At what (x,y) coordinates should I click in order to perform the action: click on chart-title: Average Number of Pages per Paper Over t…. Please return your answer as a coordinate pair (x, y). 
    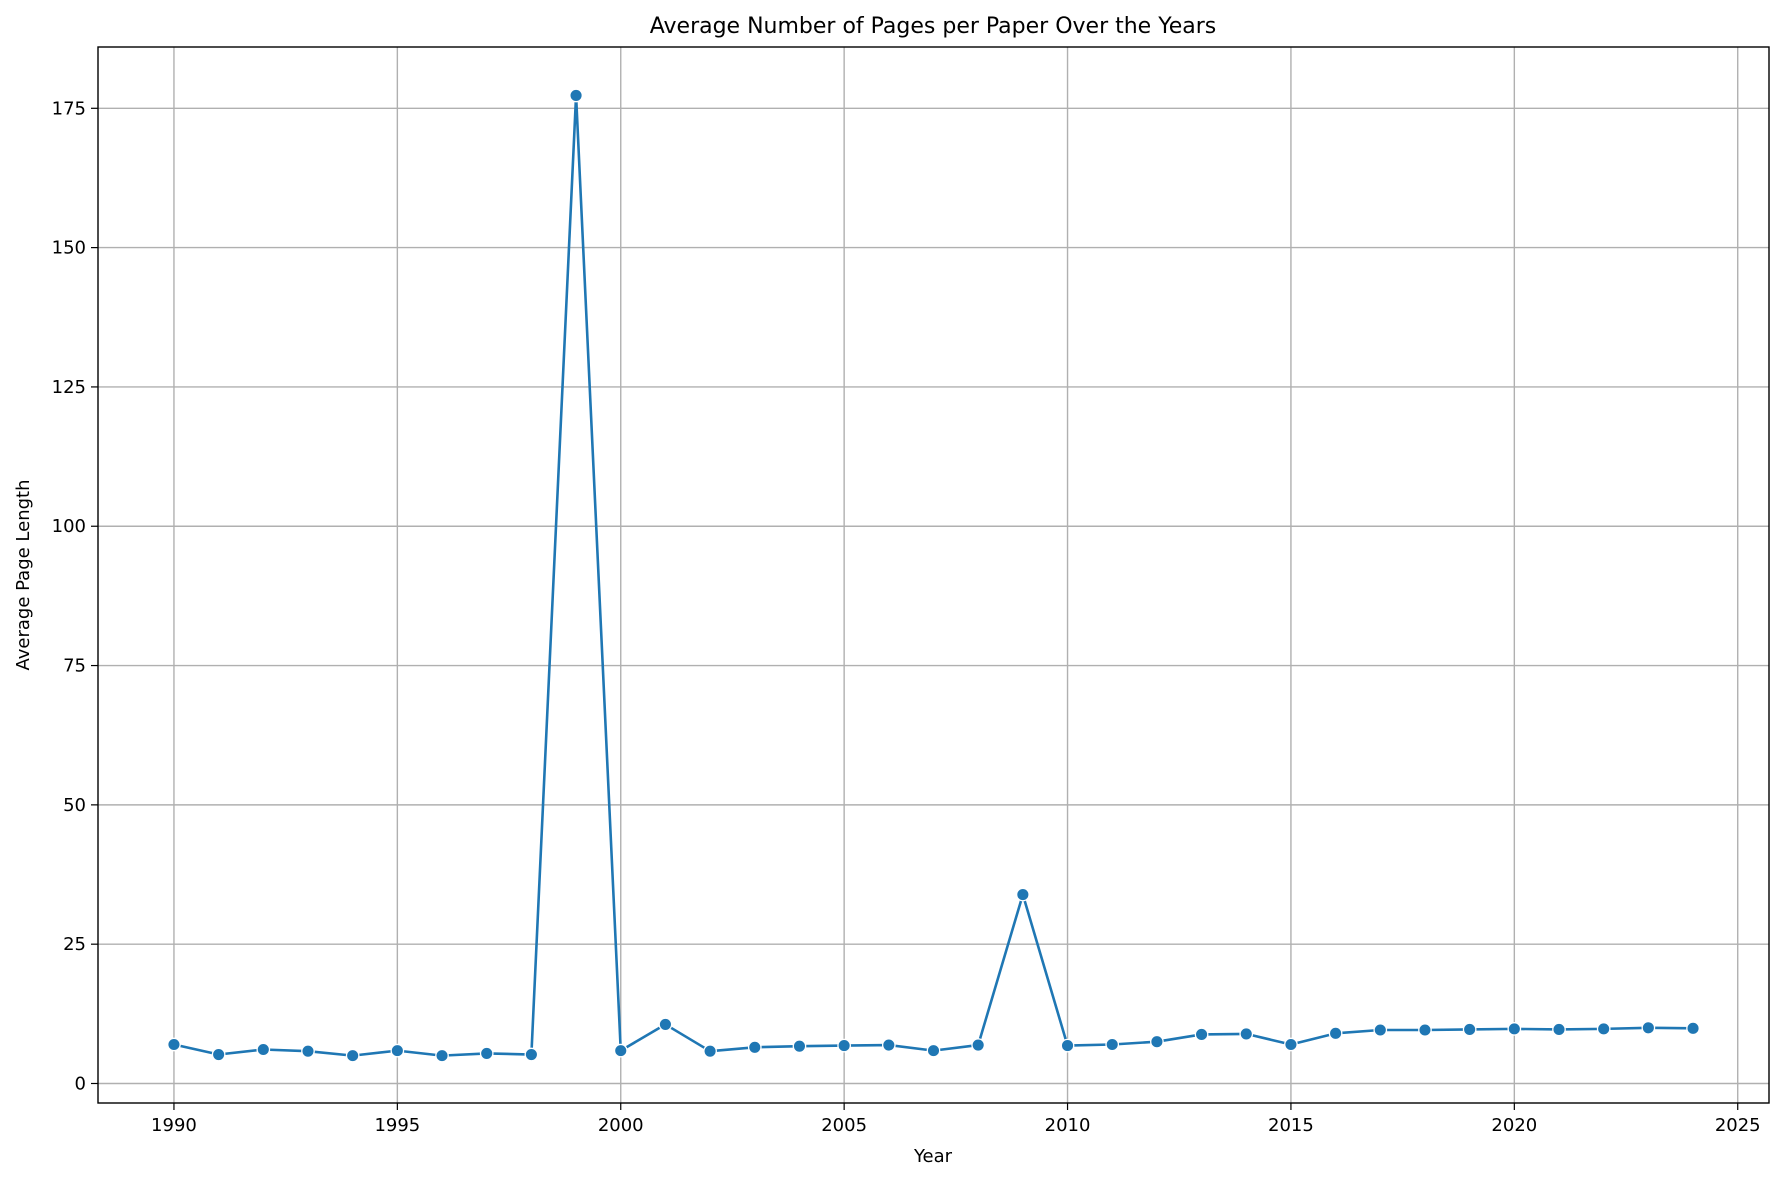
    Looking at the image, I should click on (933, 26).